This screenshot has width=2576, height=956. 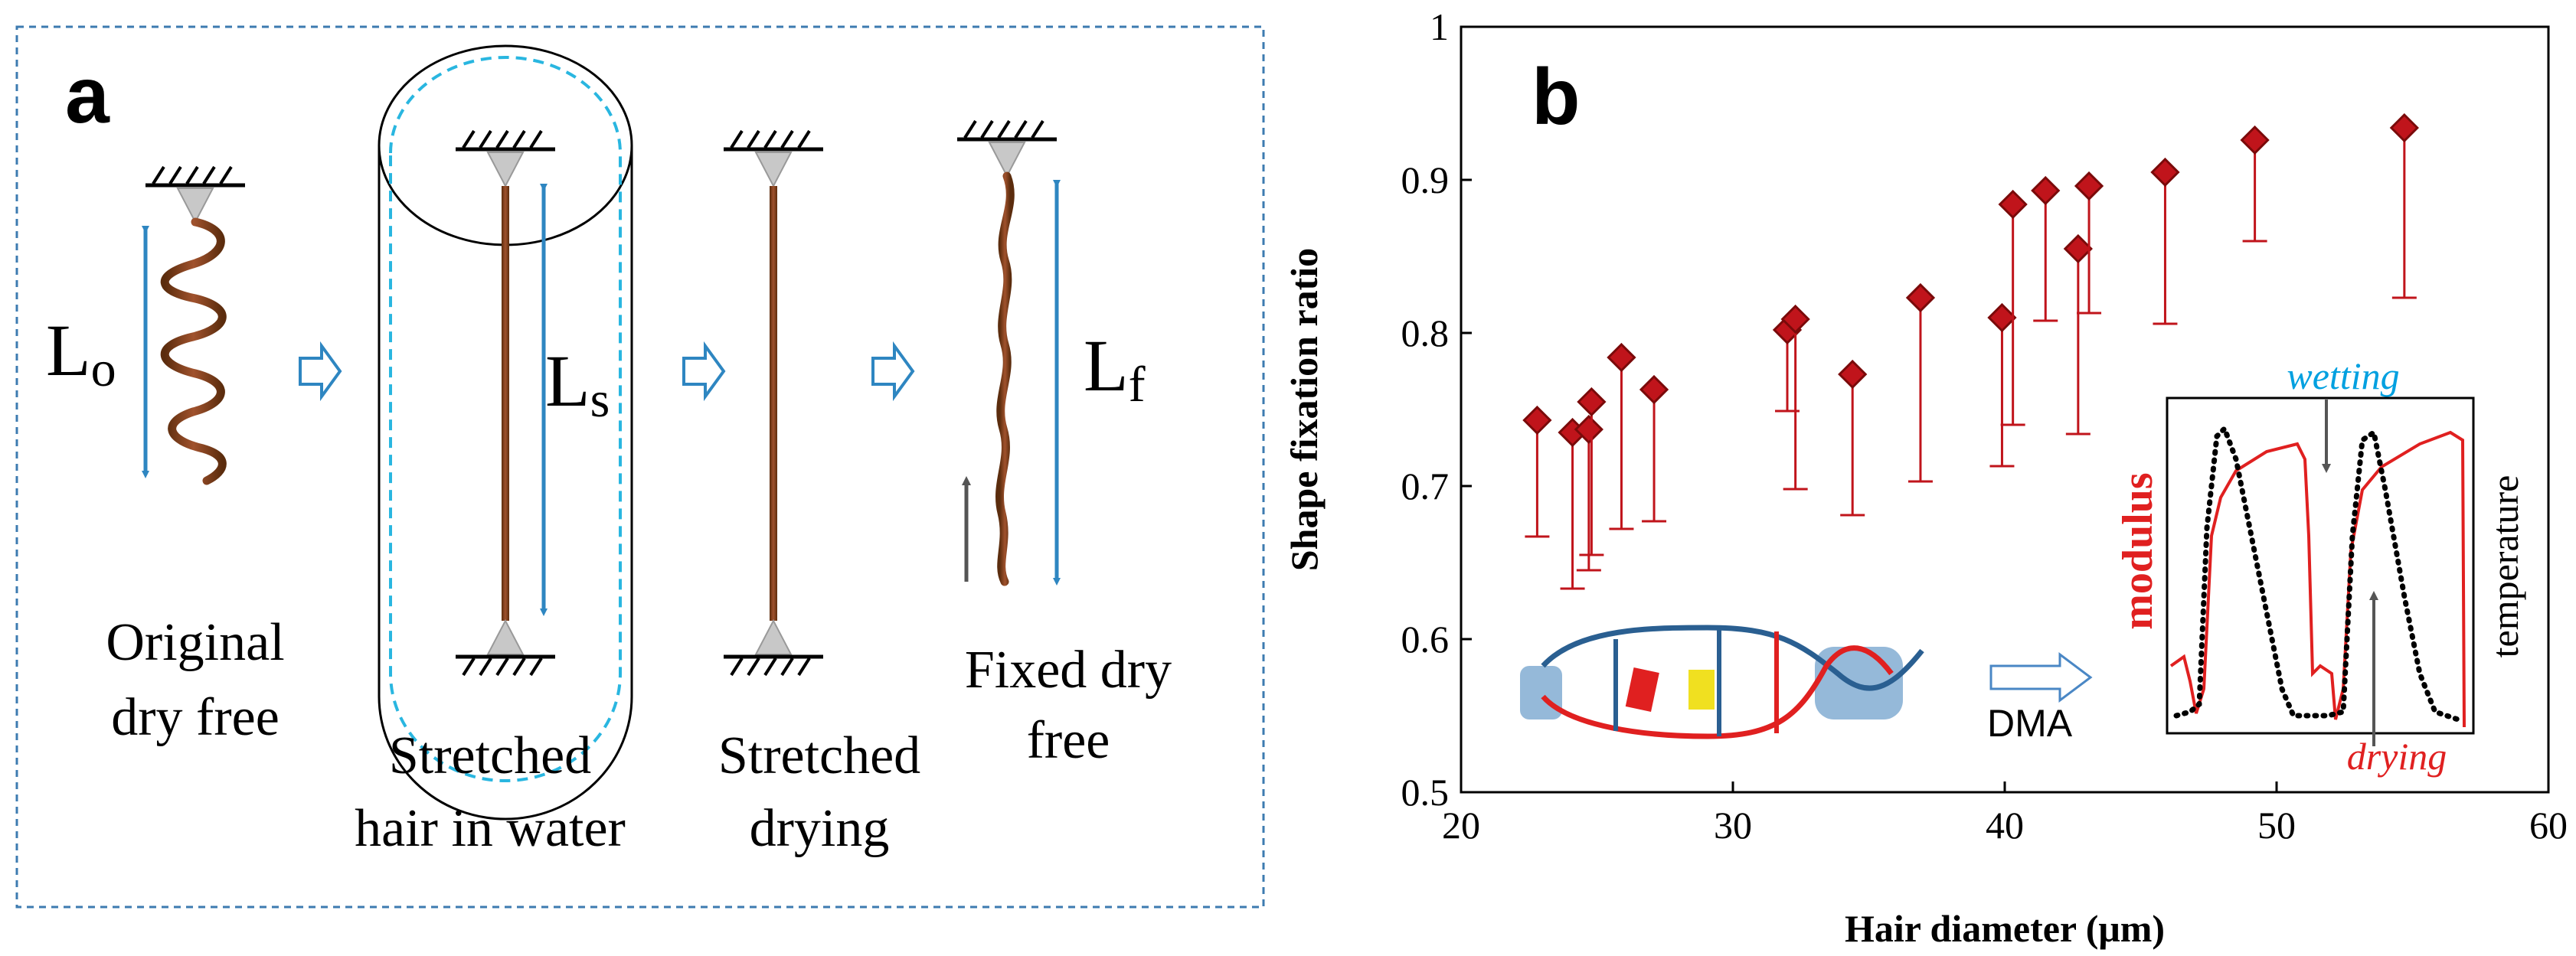 I want to click on length-label-stretched: Ls, so click(x=577, y=384).